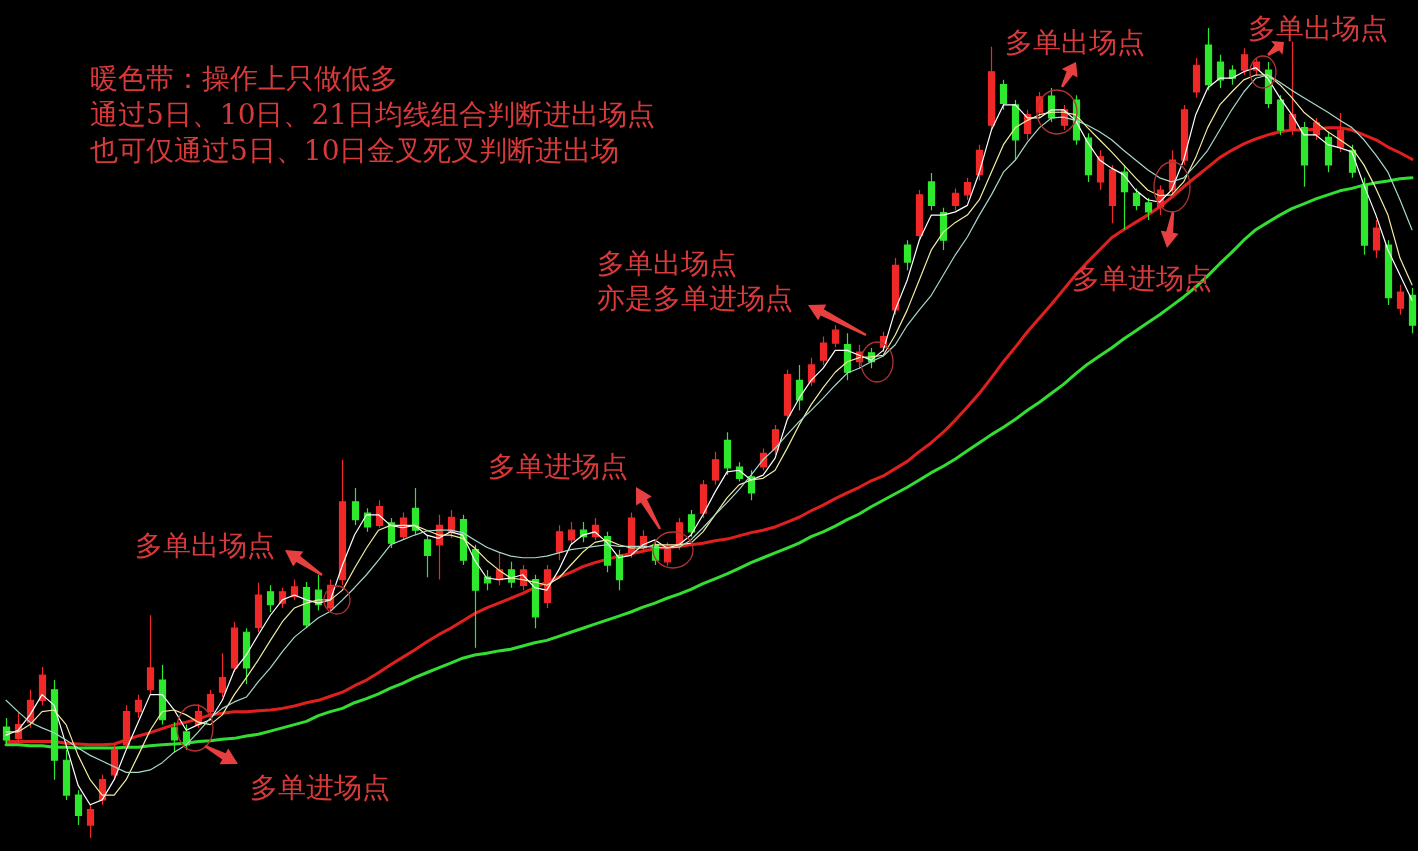 Image resolution: width=1418 pixels, height=851 pixels. Describe the element at coordinates (244, 78) in the screenshot. I see `annotation: 暖色带：操作上只做低多` at that location.